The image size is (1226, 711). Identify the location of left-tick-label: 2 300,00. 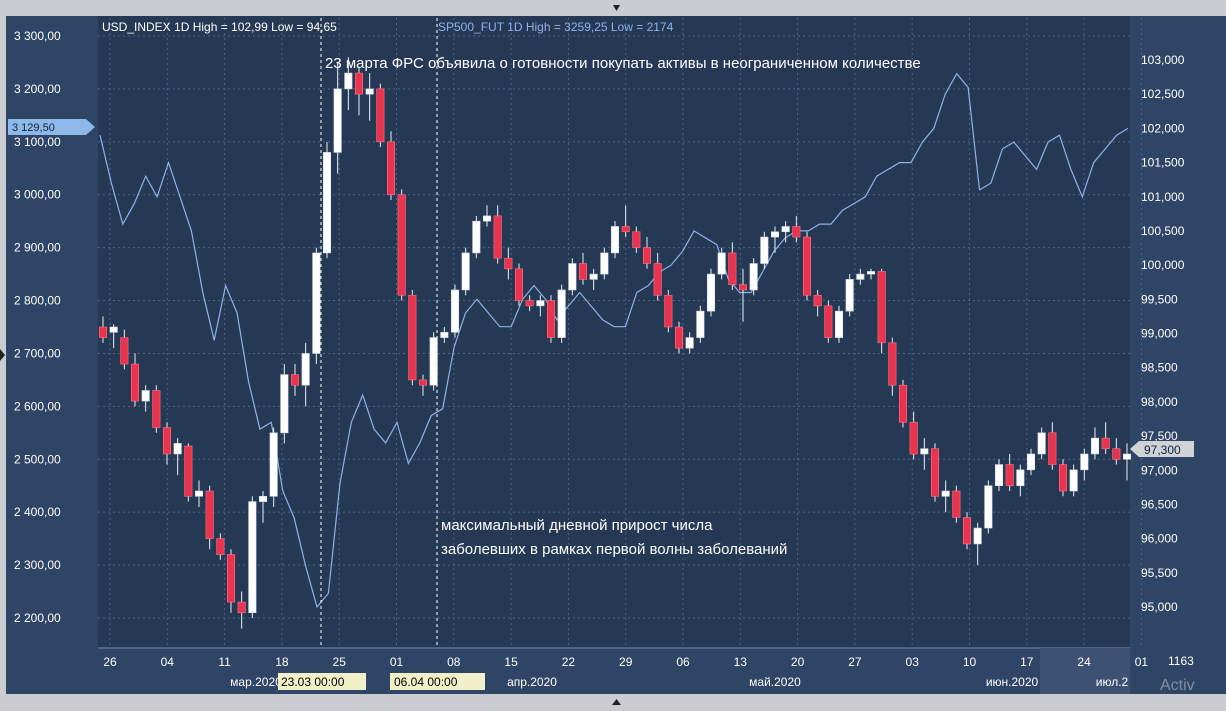
(37, 565).